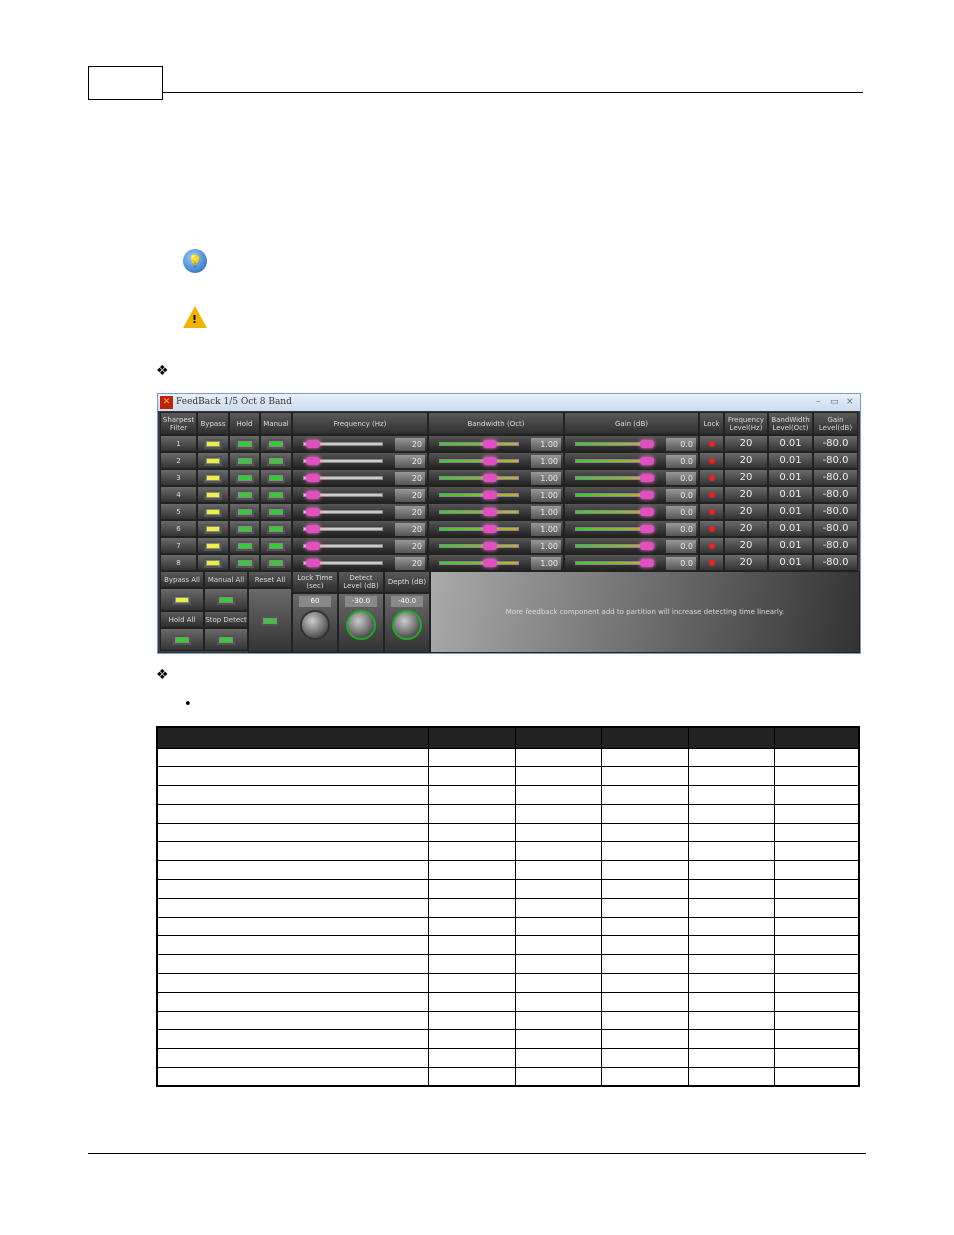  Describe the element at coordinates (182, 639) in the screenshot. I see `hold-all-button` at that location.